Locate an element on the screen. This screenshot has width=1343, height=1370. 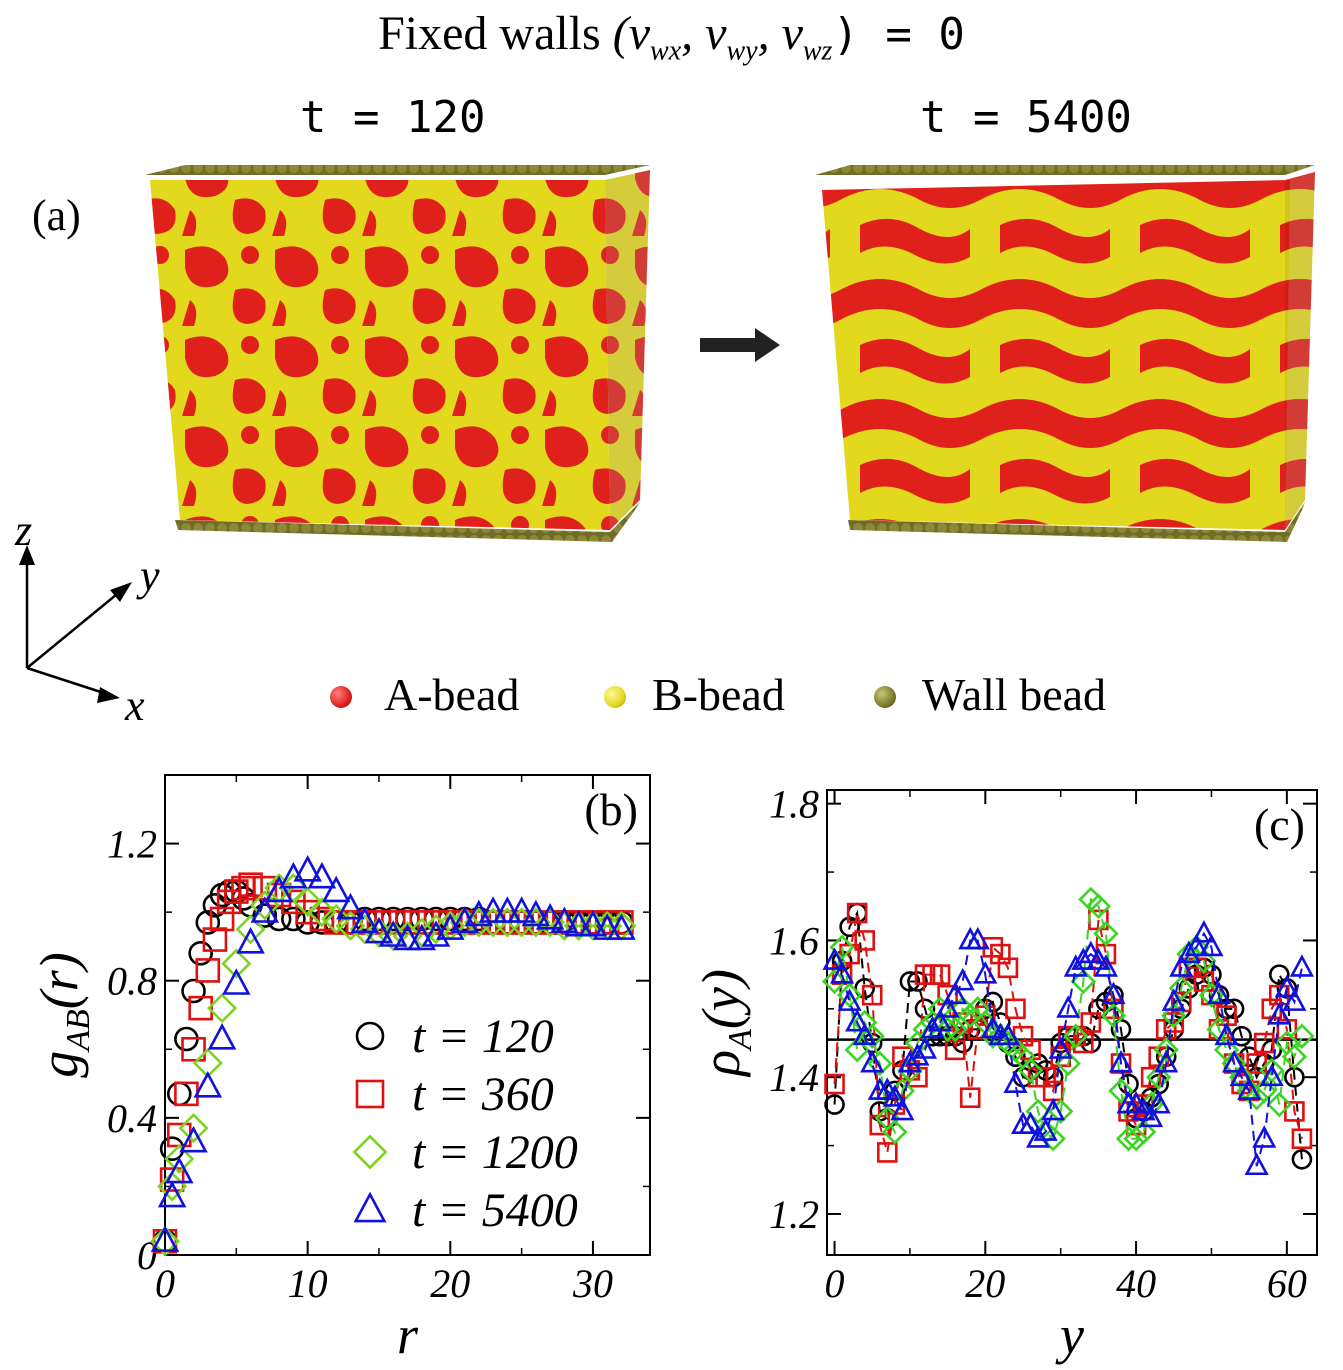
legend-entry: t = 120 is located at coordinates (483, 1036).